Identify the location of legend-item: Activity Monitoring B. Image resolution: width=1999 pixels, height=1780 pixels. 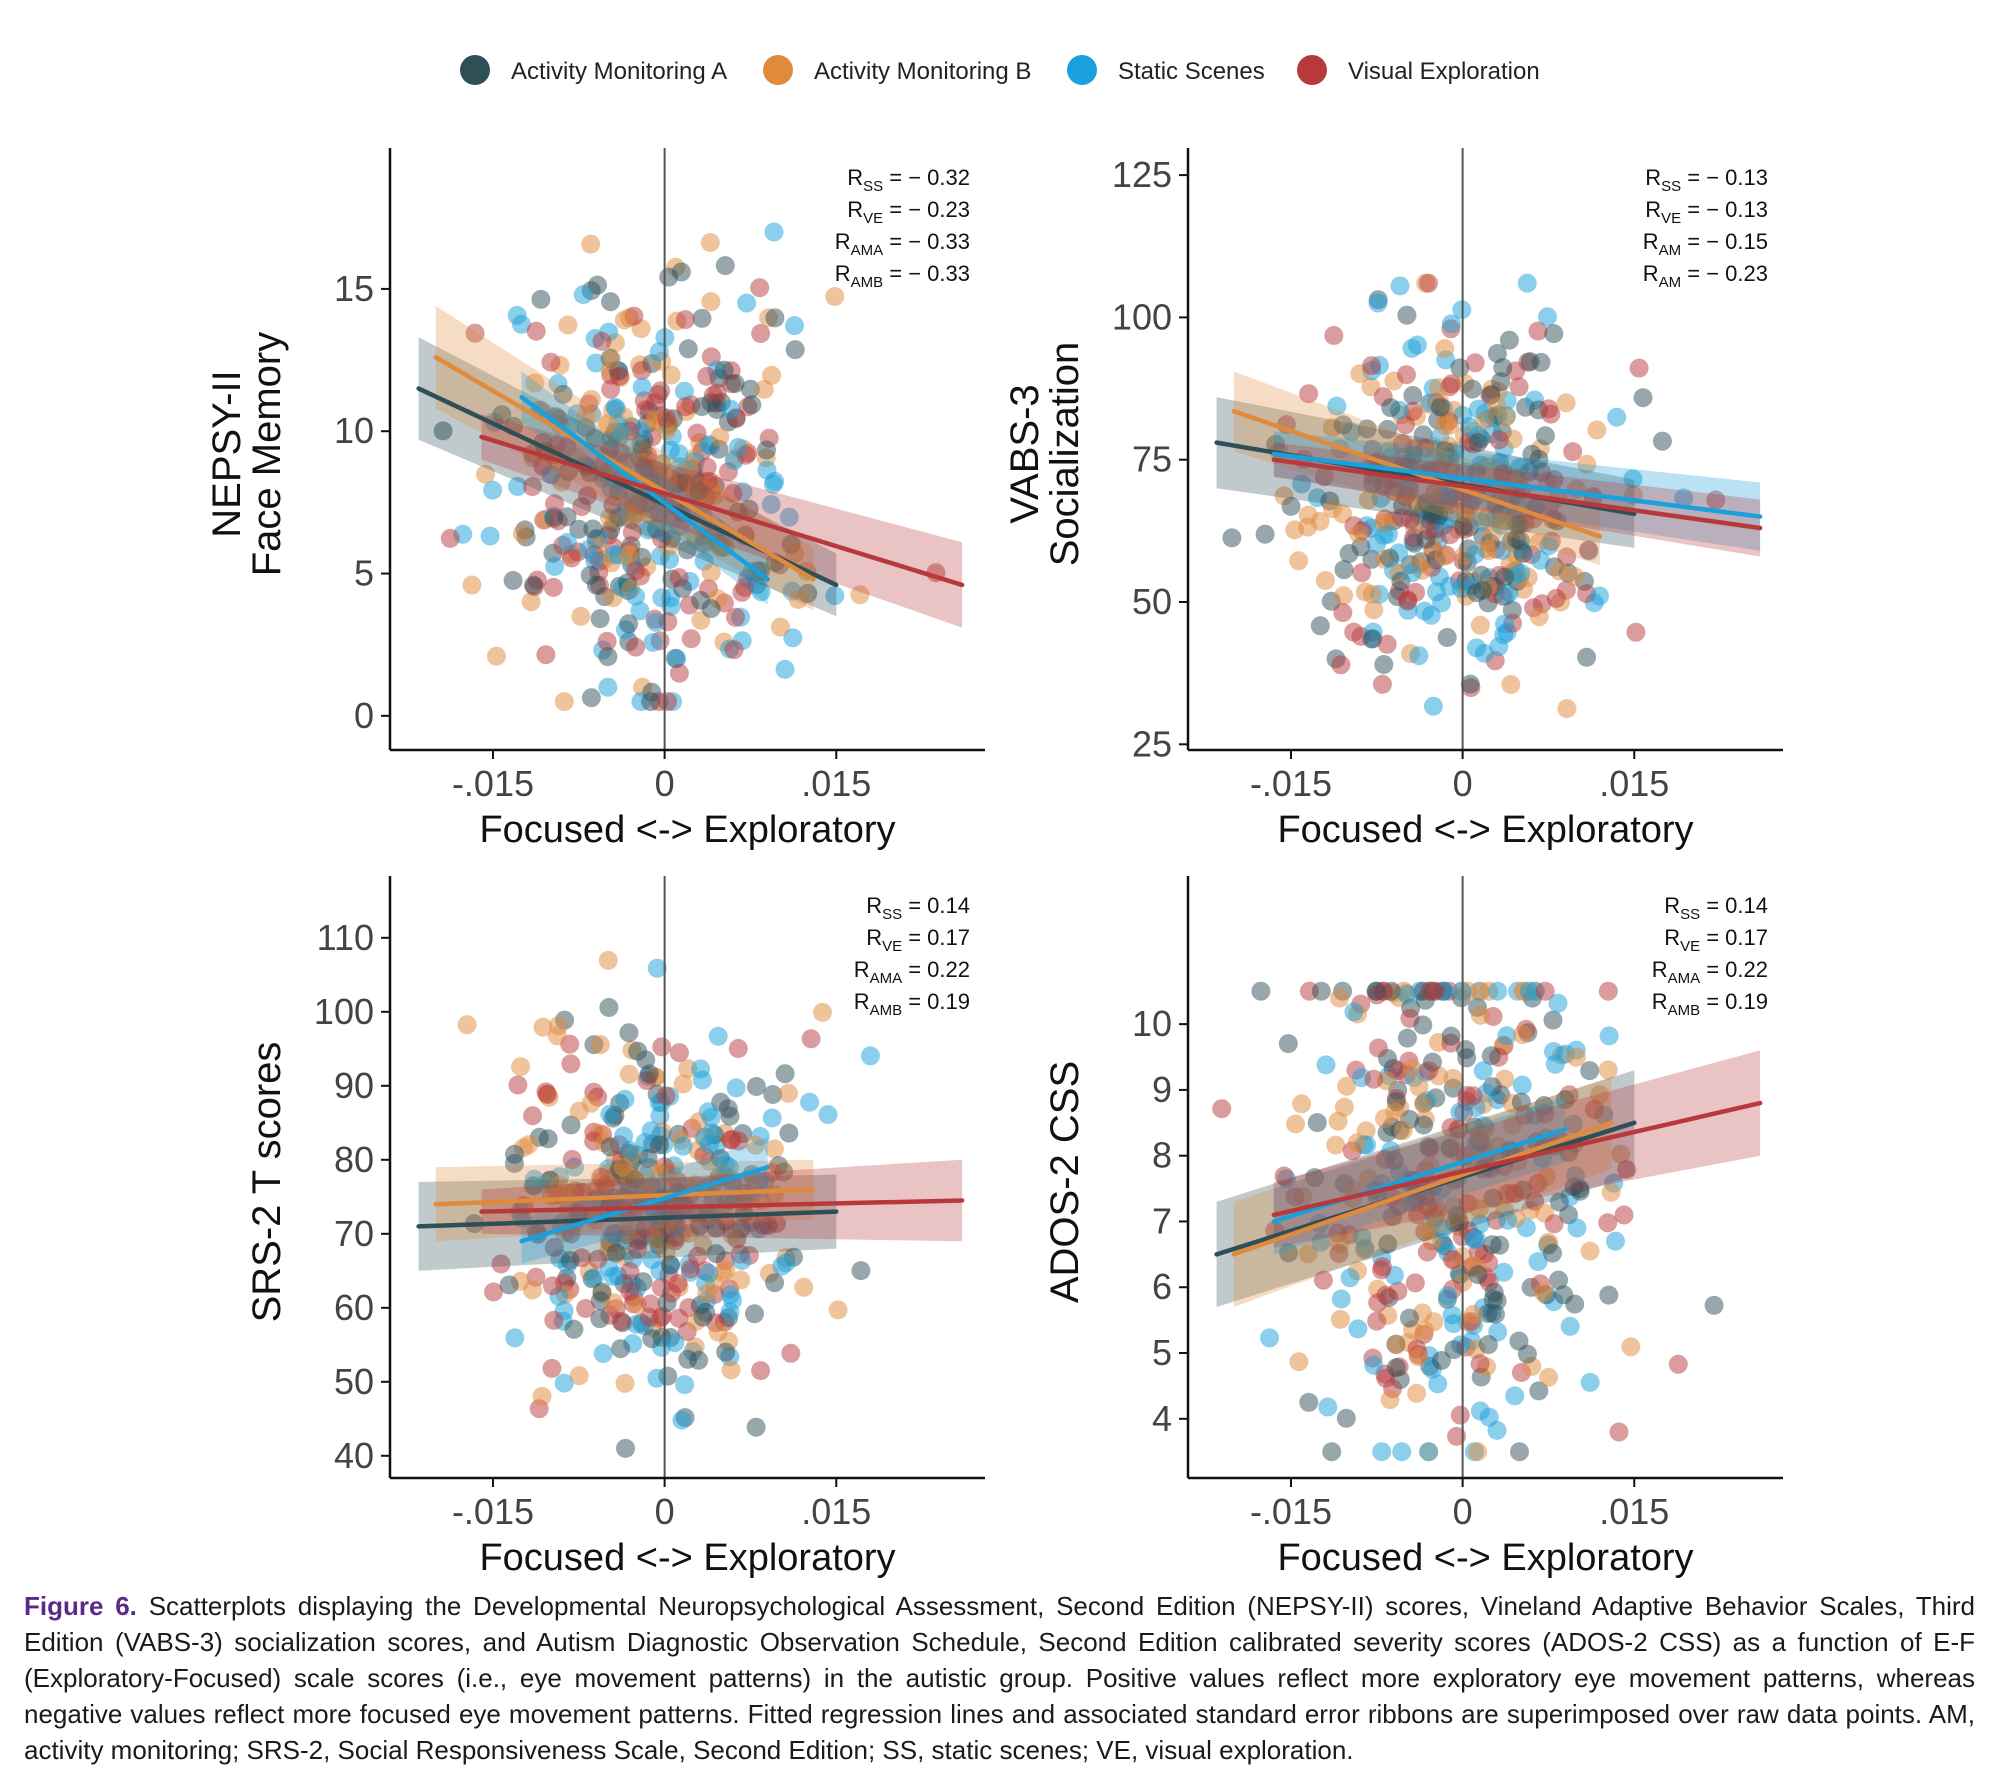
(897, 70).